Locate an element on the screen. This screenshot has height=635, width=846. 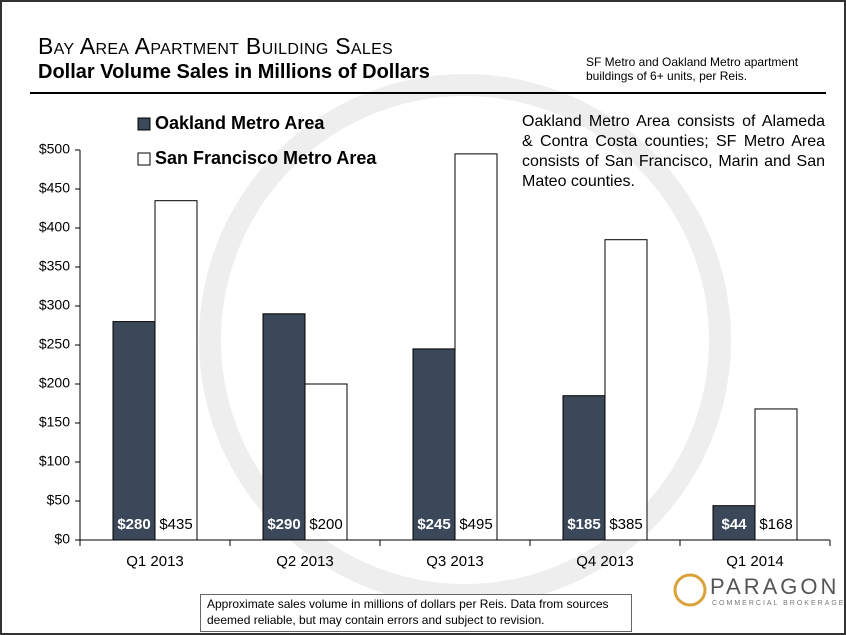
x-tick-label: Q1 2014 is located at coordinates (755, 561).